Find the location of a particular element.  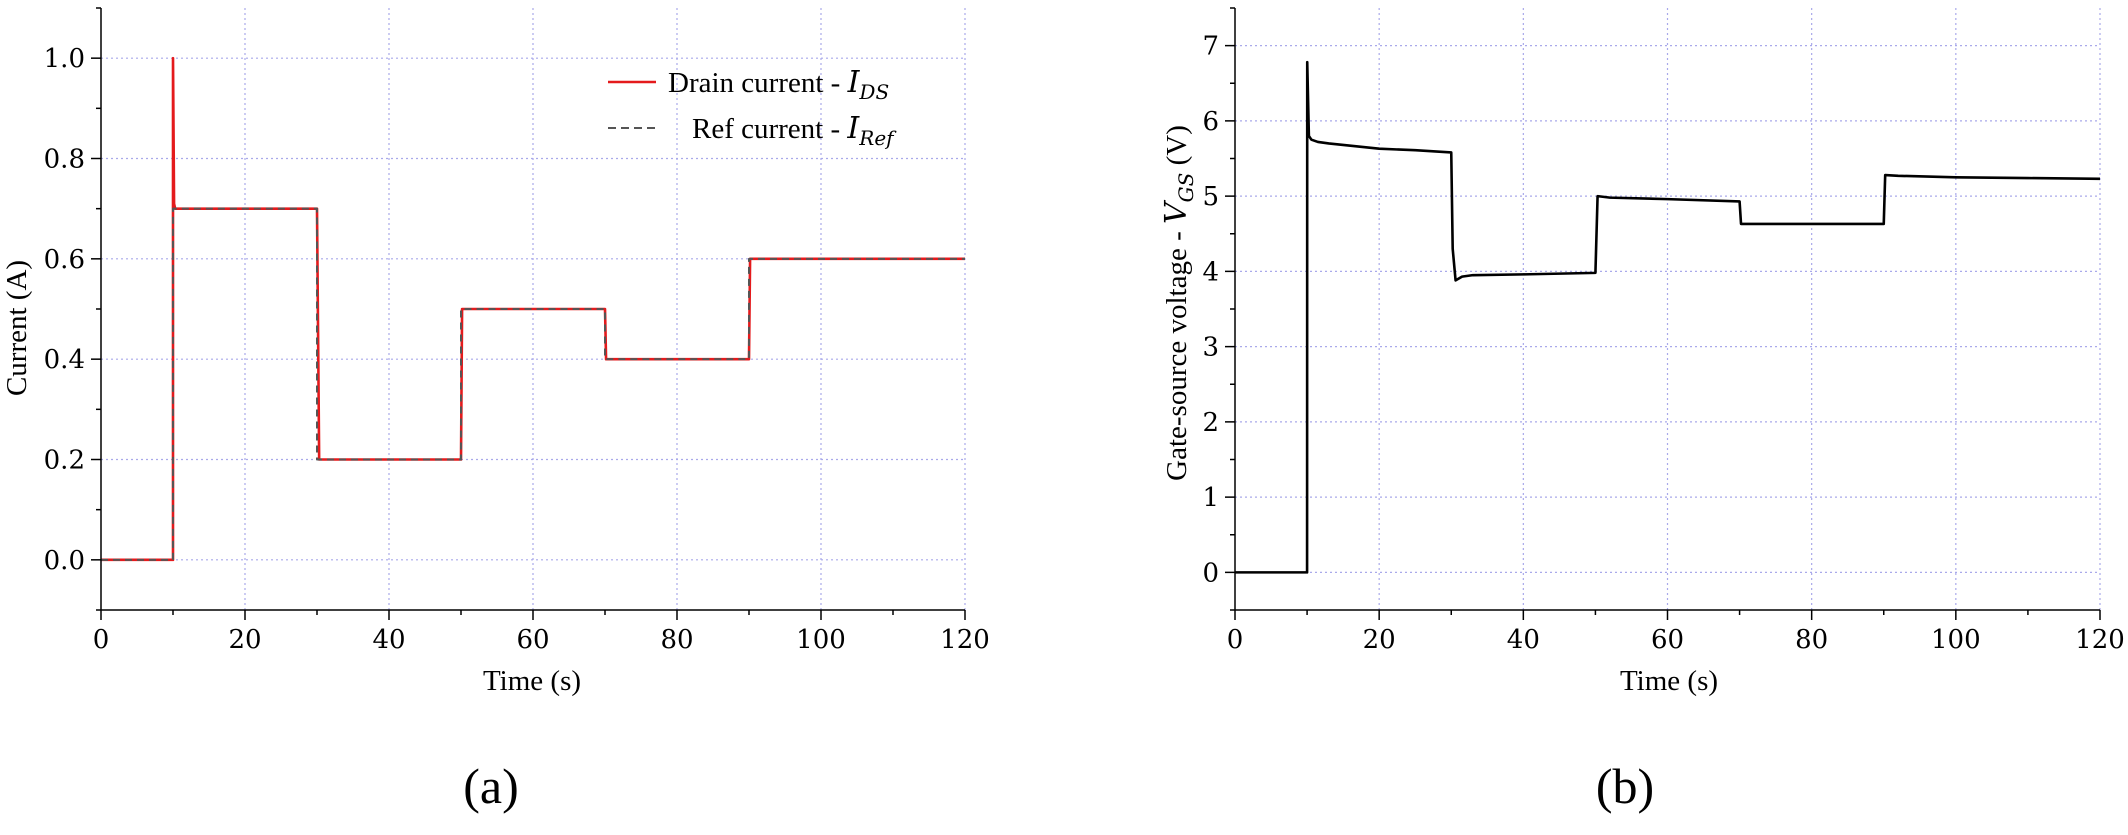

b-x-tick-label: 20 is located at coordinates (1379, 640).